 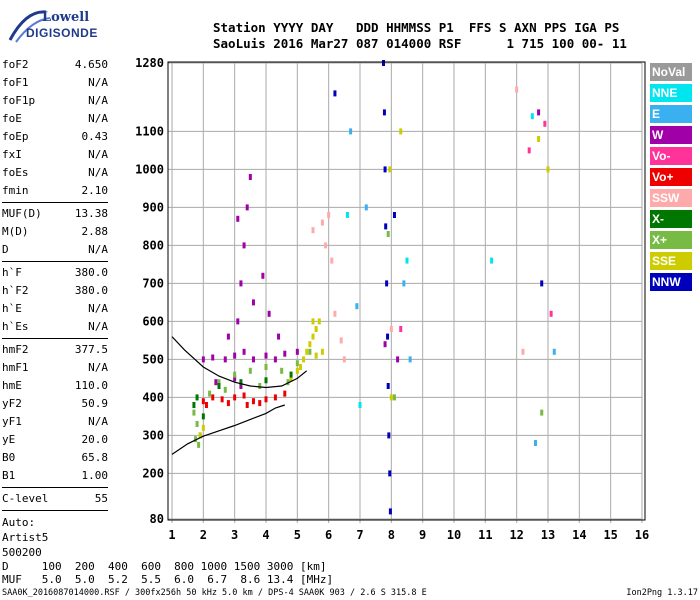 What do you see at coordinates (55, 309) in the screenshot?
I see `param-row: h`E N/A` at bounding box center [55, 309].